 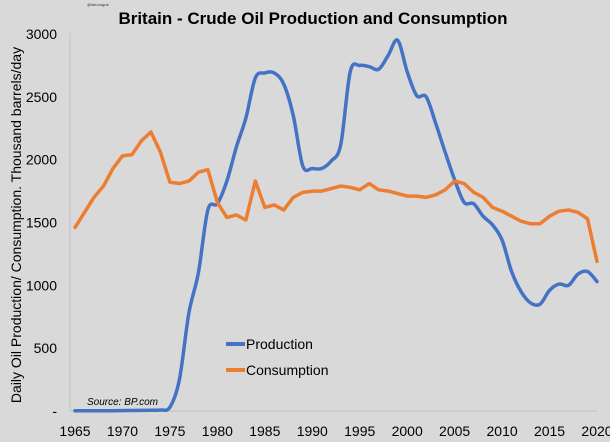 I want to click on y-tick-label: 1000, so click(x=41, y=285).